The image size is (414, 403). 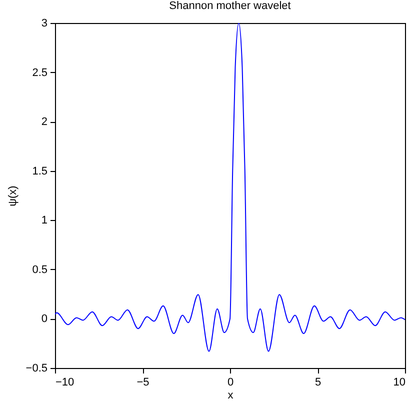 I want to click on y-tick-label: 3, so click(x=44, y=24).